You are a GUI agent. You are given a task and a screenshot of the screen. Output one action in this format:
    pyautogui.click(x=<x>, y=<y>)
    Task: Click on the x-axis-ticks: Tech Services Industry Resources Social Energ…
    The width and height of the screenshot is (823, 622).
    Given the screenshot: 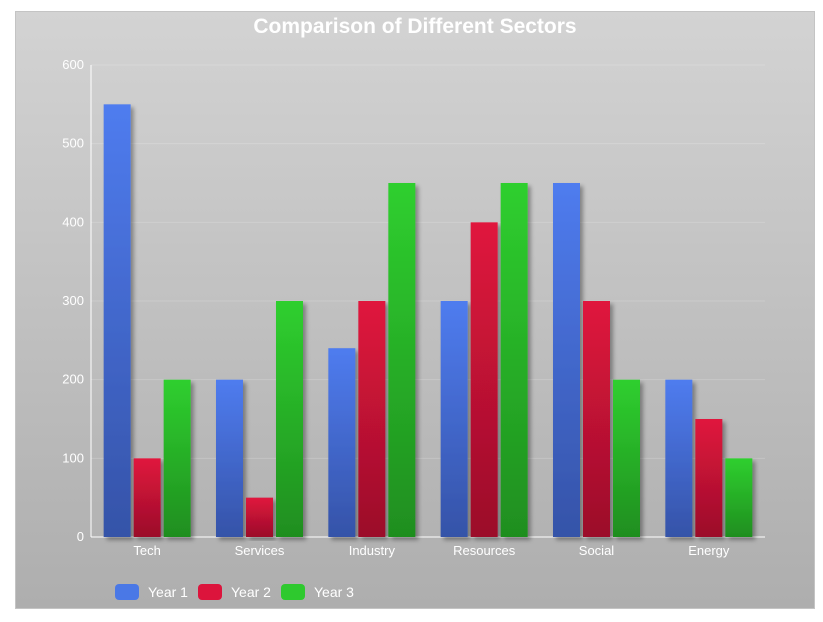 What is the action you would take?
    pyautogui.click(x=431, y=550)
    